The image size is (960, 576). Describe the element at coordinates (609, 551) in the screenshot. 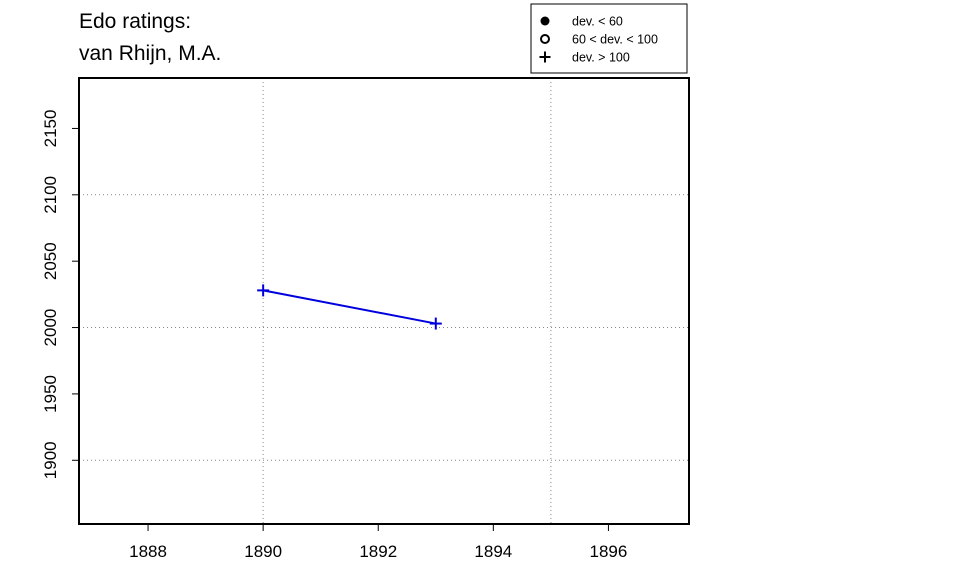

I see `x-tick-label: 1896` at that location.